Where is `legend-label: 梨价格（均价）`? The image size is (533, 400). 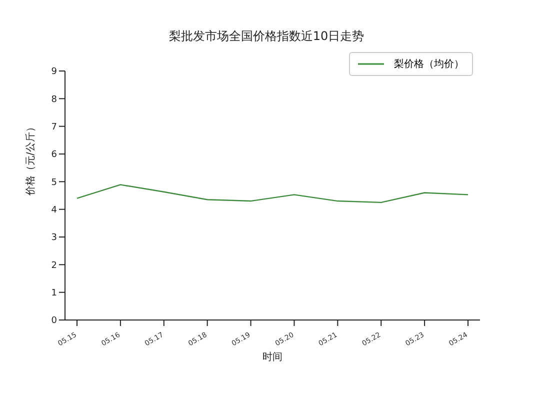 legend-label: 梨价格（均价） is located at coordinates (429, 64).